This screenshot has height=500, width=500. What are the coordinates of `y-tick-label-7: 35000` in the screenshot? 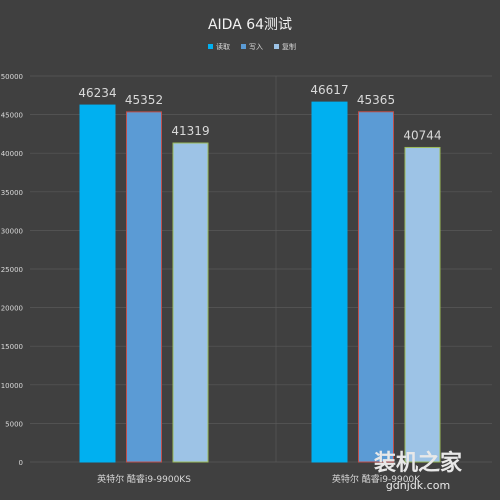 It's located at (12, 193).